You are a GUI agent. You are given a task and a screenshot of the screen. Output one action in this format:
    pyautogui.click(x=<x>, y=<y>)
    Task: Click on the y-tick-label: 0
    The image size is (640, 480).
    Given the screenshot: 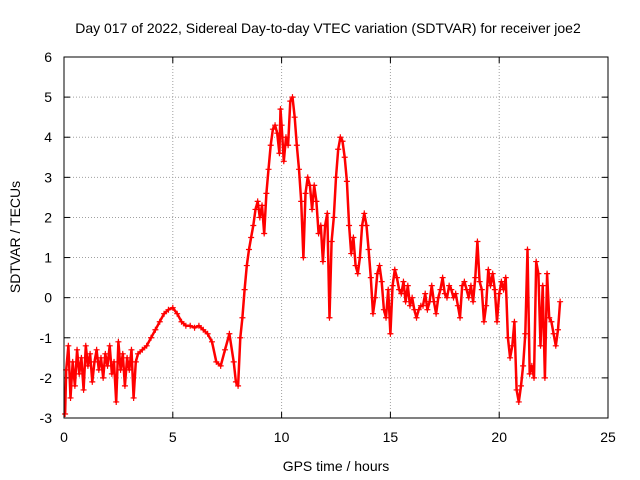 What is the action you would take?
    pyautogui.click(x=48, y=298)
    